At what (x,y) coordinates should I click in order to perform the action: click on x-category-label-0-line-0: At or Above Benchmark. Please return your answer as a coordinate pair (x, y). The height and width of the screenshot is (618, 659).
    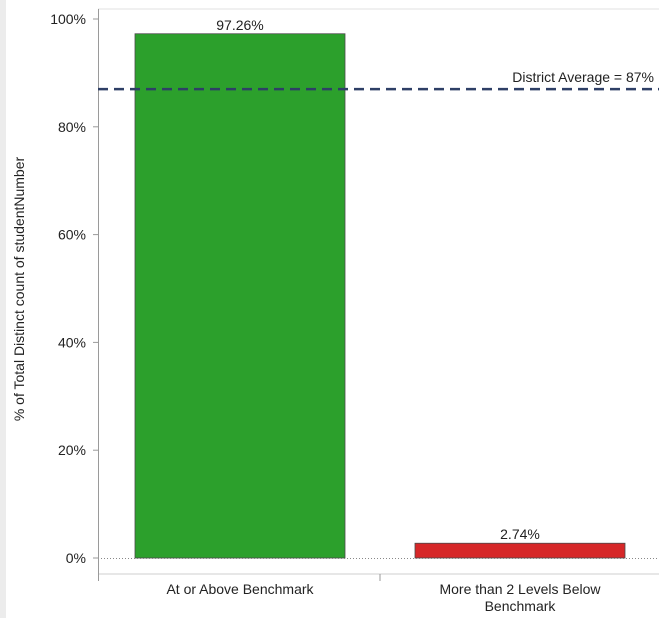
    Looking at the image, I should click on (240, 589).